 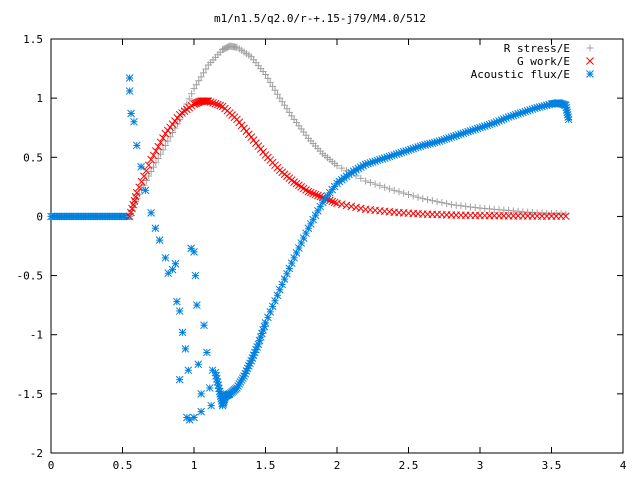 I want to click on x-tick-label: 3, so click(x=480, y=465).